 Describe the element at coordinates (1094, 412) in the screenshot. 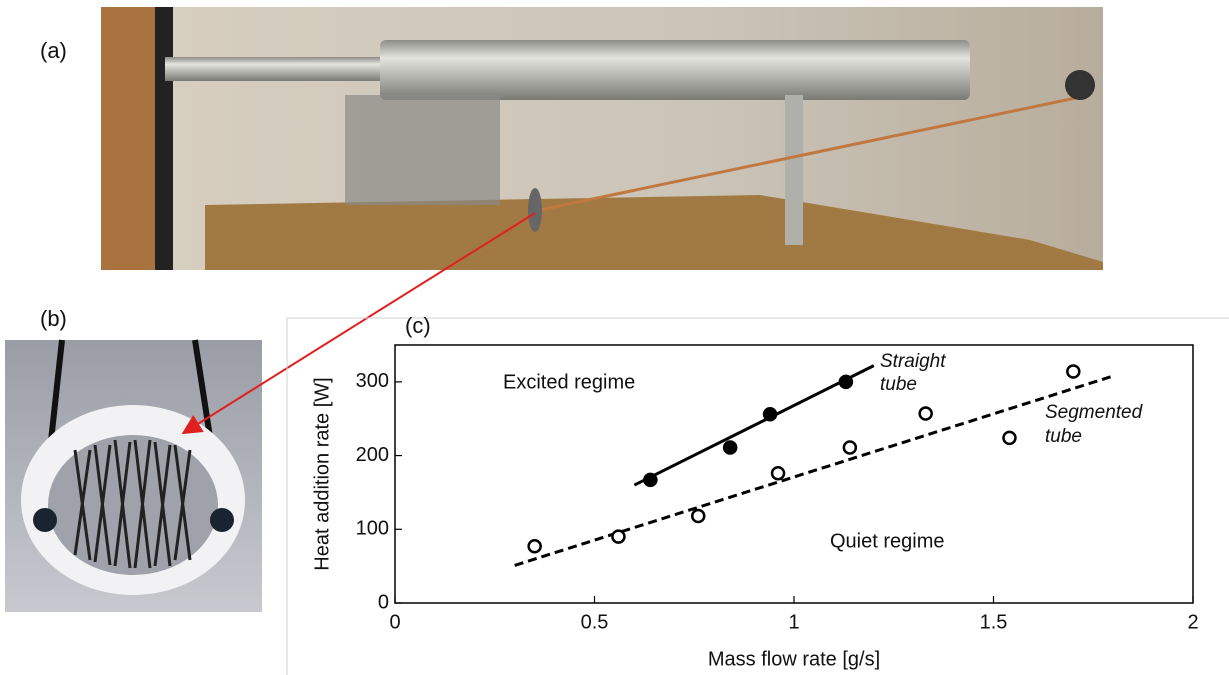

I see `annotation: Segmented` at that location.